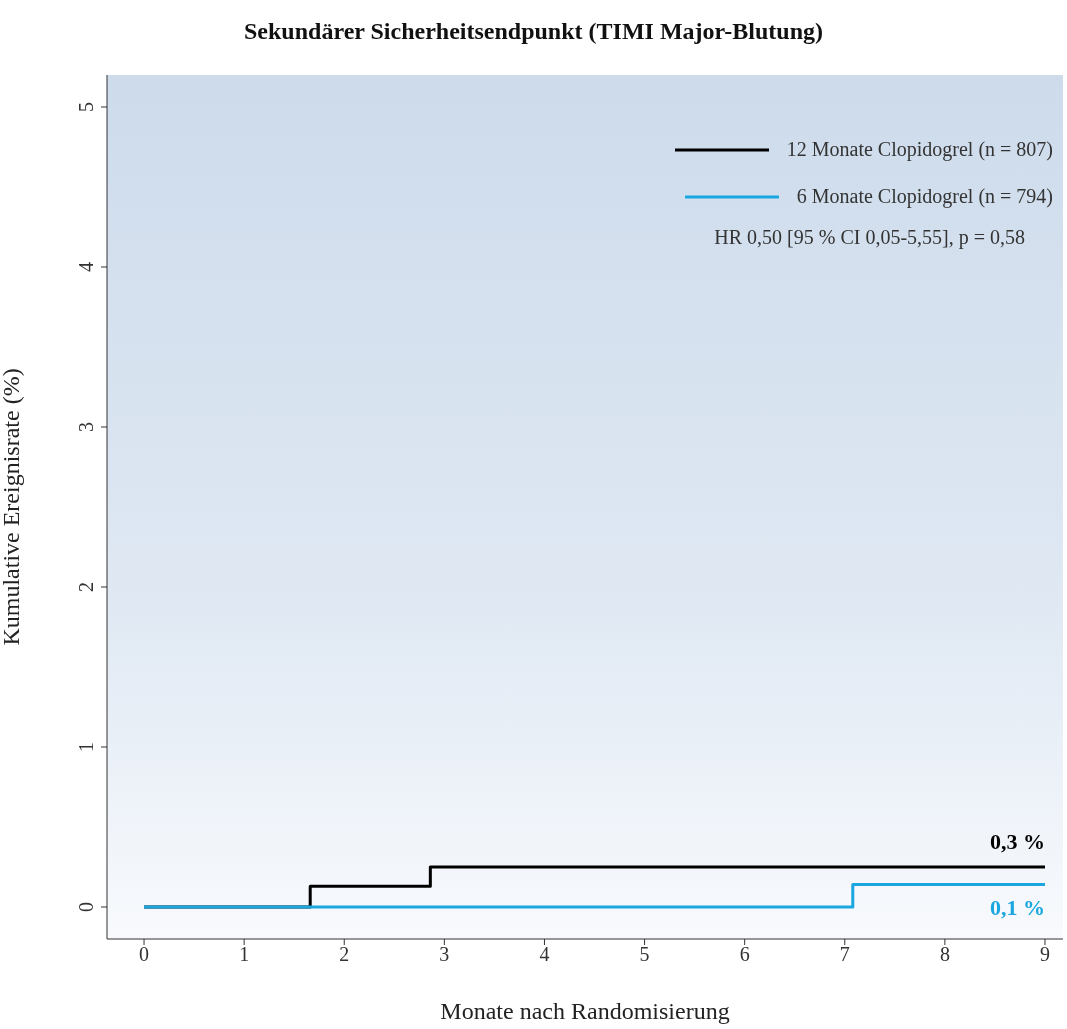 The width and height of the screenshot is (1067, 1029). What do you see at coordinates (86, 907) in the screenshot?
I see `y-tick-label: 0` at bounding box center [86, 907].